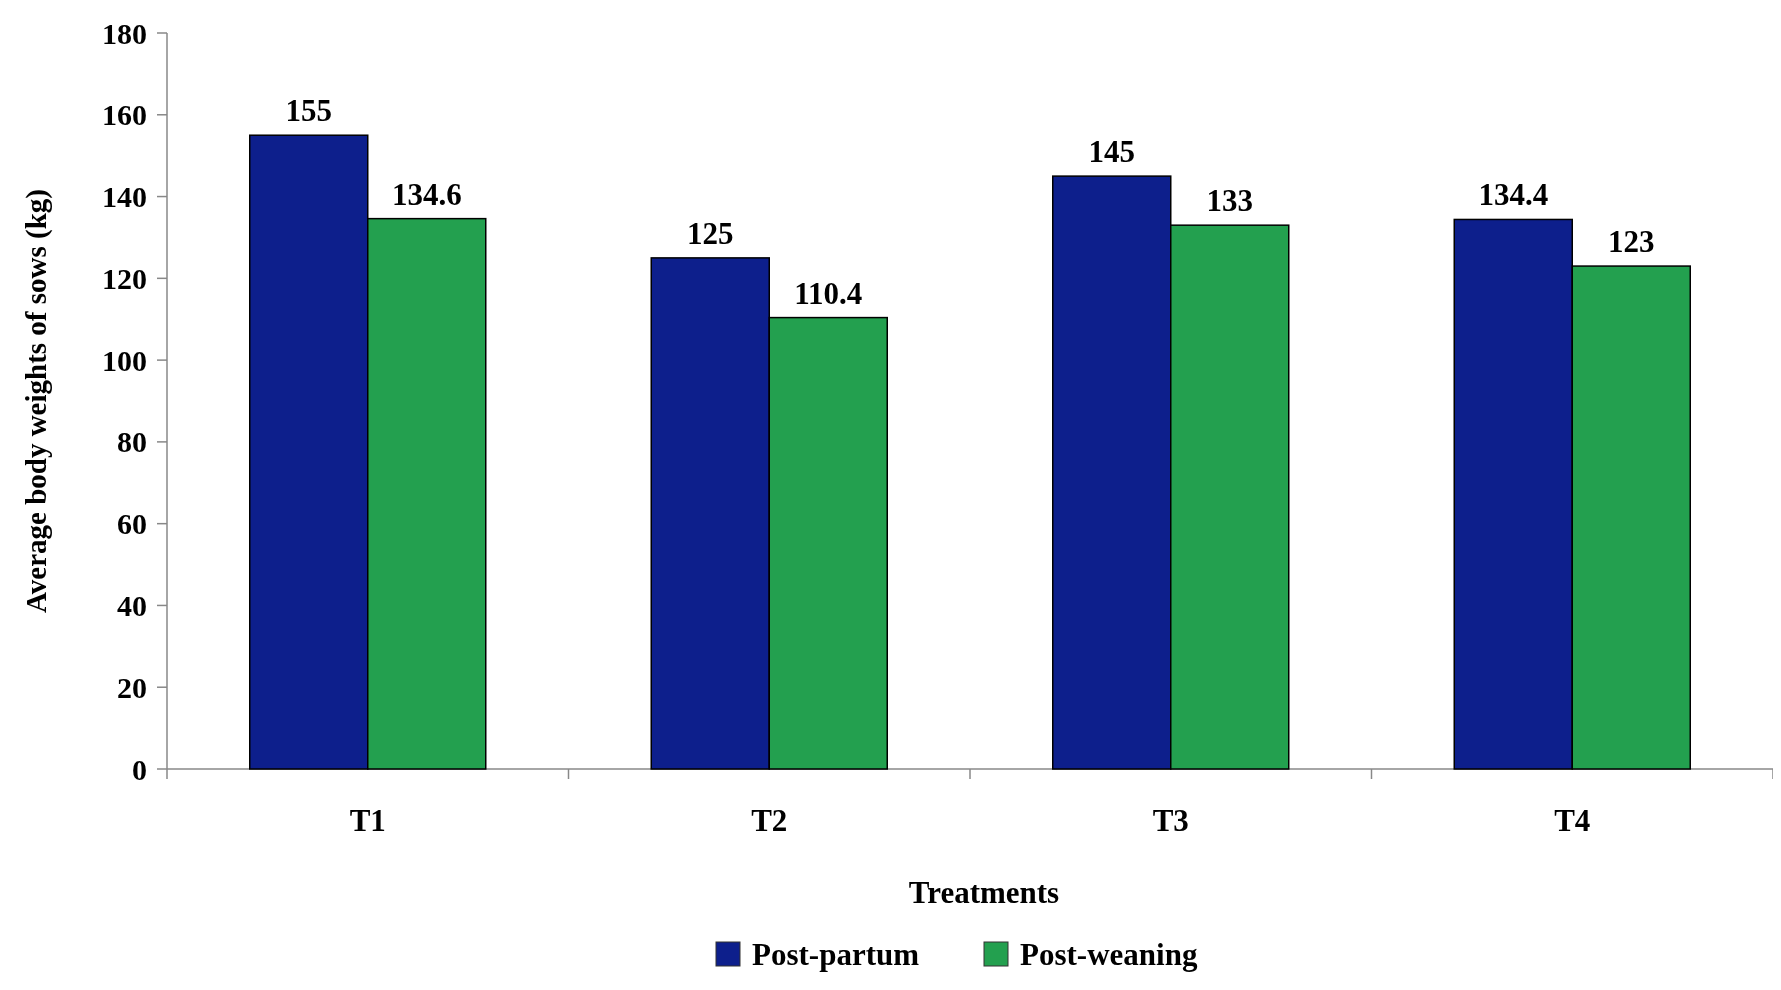 This screenshot has width=1781, height=990. Describe the element at coordinates (308, 111) in the screenshot. I see `data-label: 155` at that location.